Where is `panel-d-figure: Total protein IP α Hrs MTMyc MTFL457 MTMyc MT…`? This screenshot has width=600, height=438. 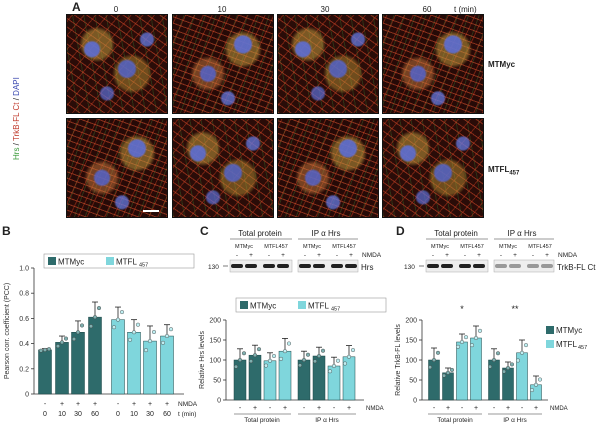
panel-d-figure: Total protein IP α Hrs MTMyc MTFL457 MTMyc MT… is located at coordinates (495, 326).